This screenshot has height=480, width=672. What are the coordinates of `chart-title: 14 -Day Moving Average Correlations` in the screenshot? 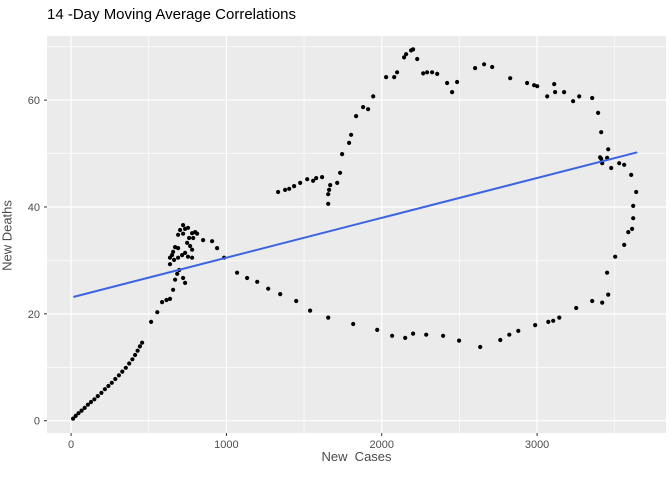 It's located at (172, 14).